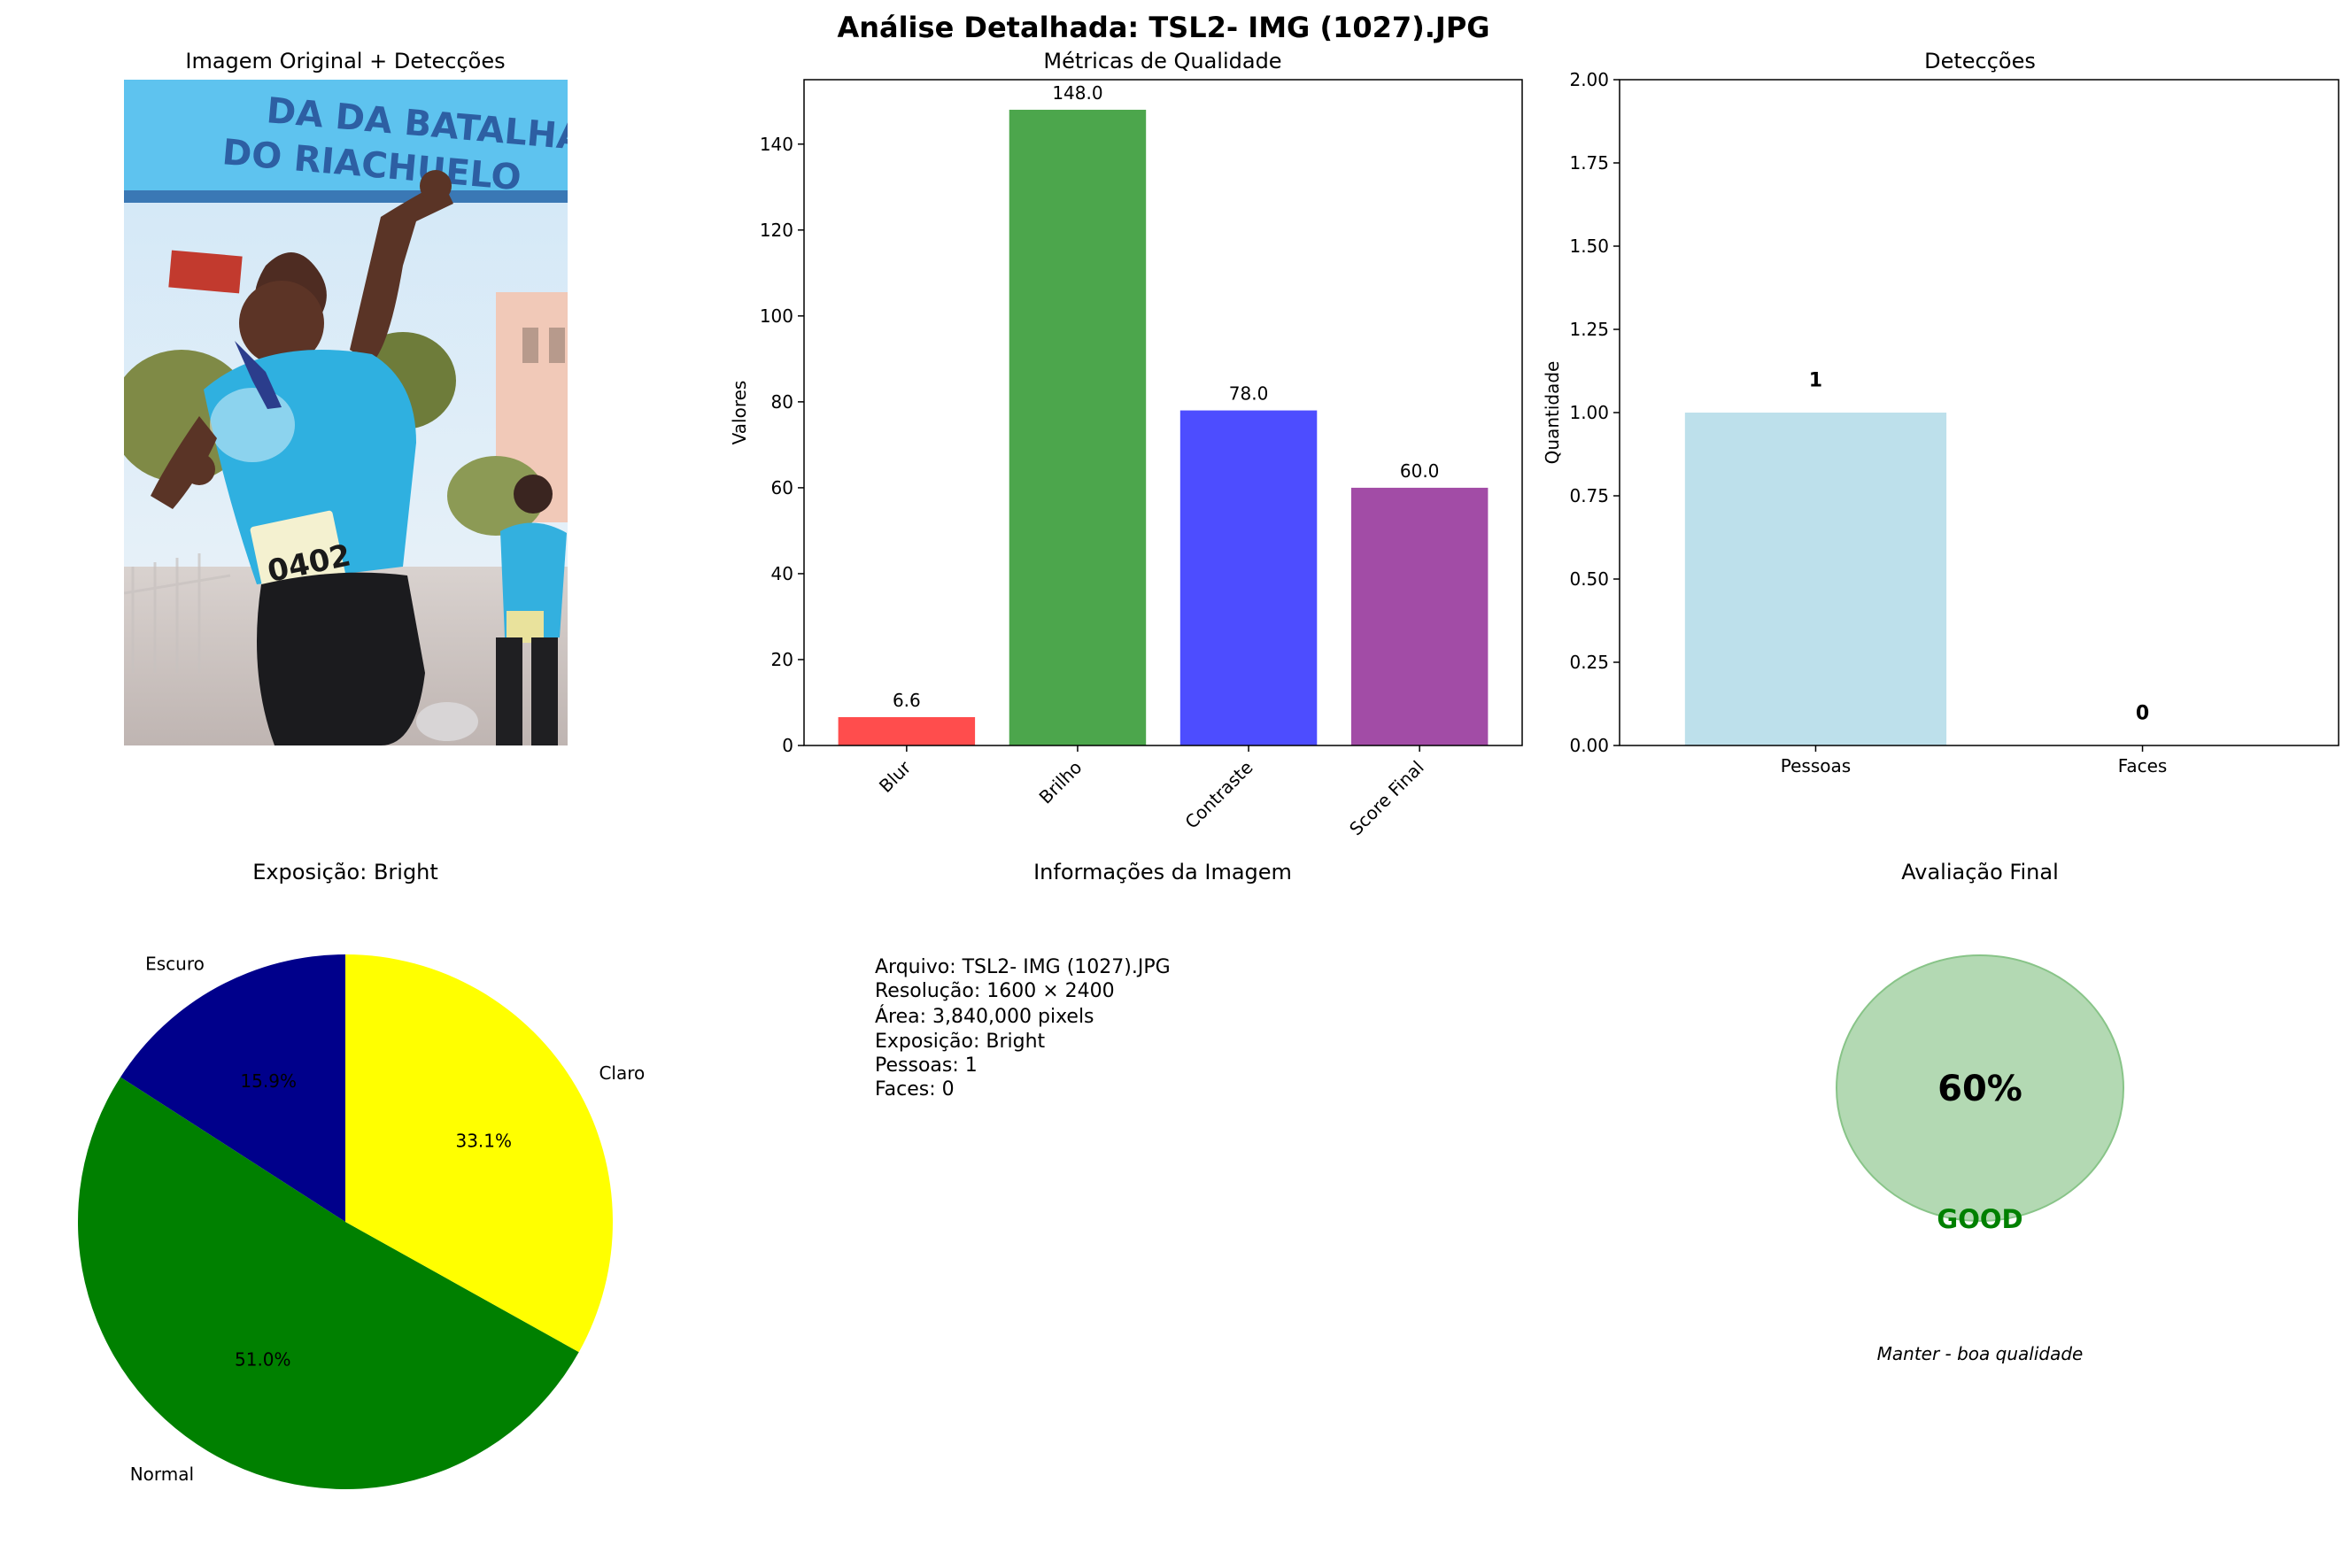 This screenshot has width=2351, height=1568. Describe the element at coordinates (926, 1065) in the screenshot. I see `info-line-people: Pessoas: 1` at that location.